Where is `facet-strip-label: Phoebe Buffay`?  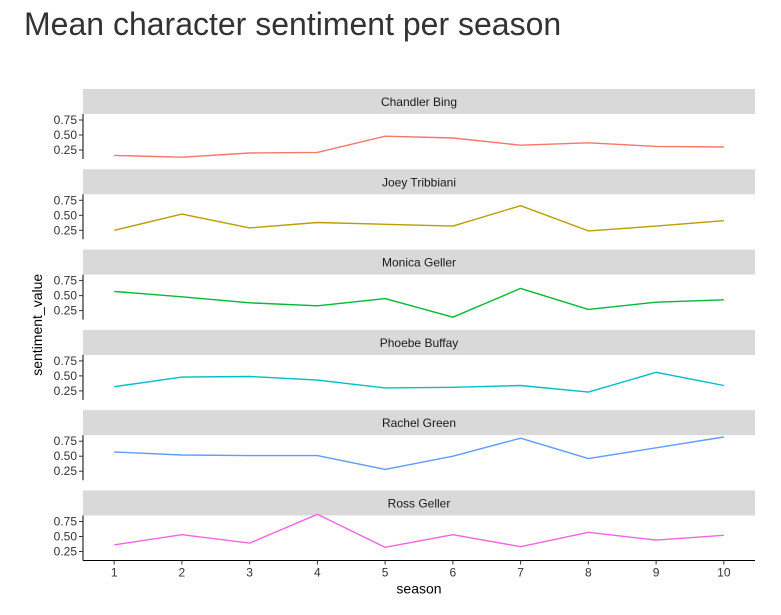
facet-strip-label: Phoebe Buffay is located at coordinates (419, 343).